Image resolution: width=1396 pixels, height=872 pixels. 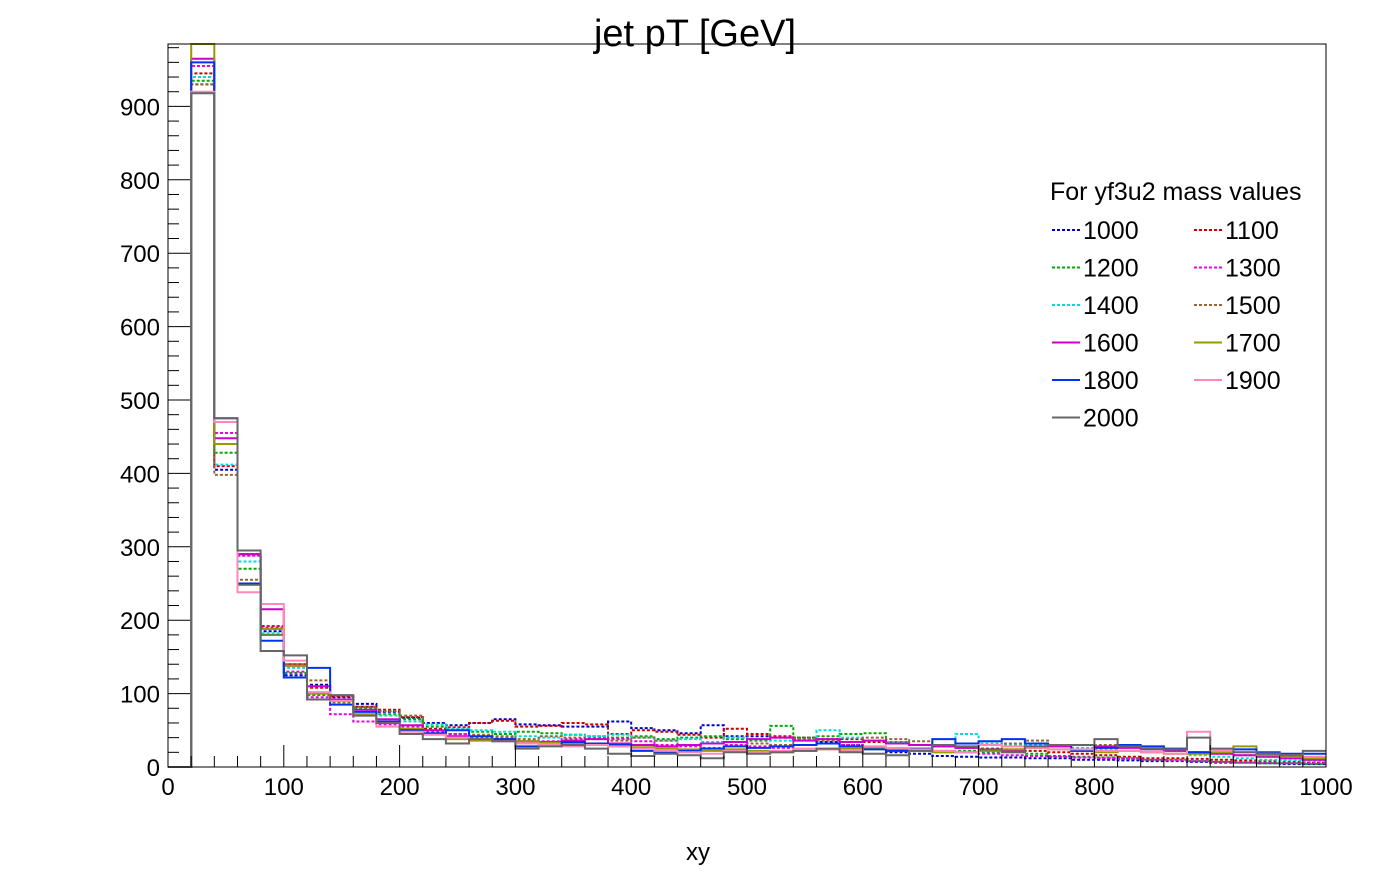 What do you see at coordinates (747, 787) in the screenshot?
I see `x-tick-label: 500` at bounding box center [747, 787].